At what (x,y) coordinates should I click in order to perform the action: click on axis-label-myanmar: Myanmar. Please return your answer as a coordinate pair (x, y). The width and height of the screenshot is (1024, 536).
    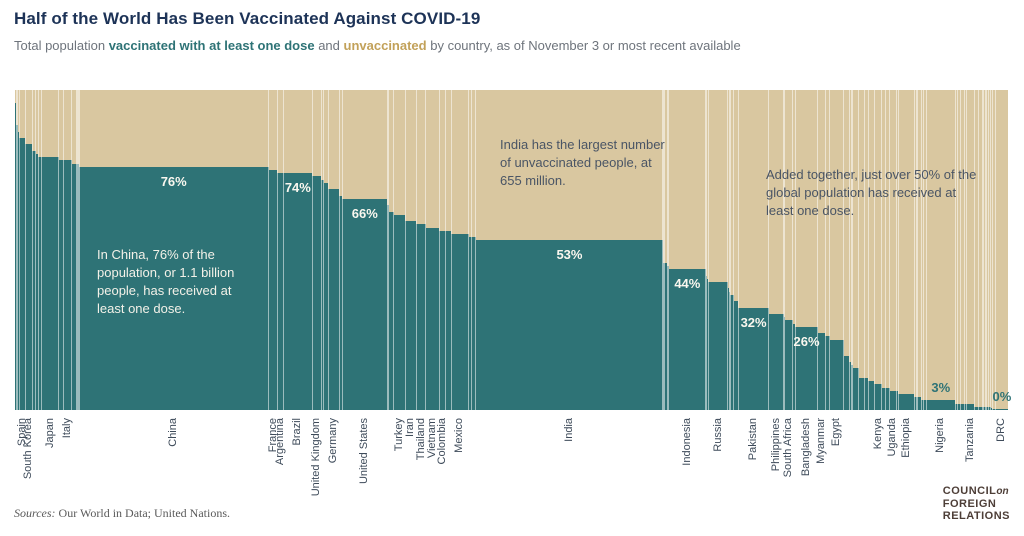
    Looking at the image, I should click on (820, 441).